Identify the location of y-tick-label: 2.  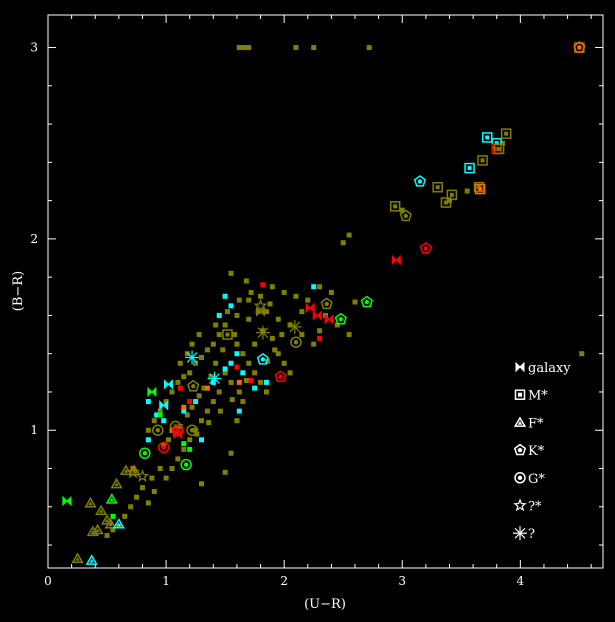
(34, 239).